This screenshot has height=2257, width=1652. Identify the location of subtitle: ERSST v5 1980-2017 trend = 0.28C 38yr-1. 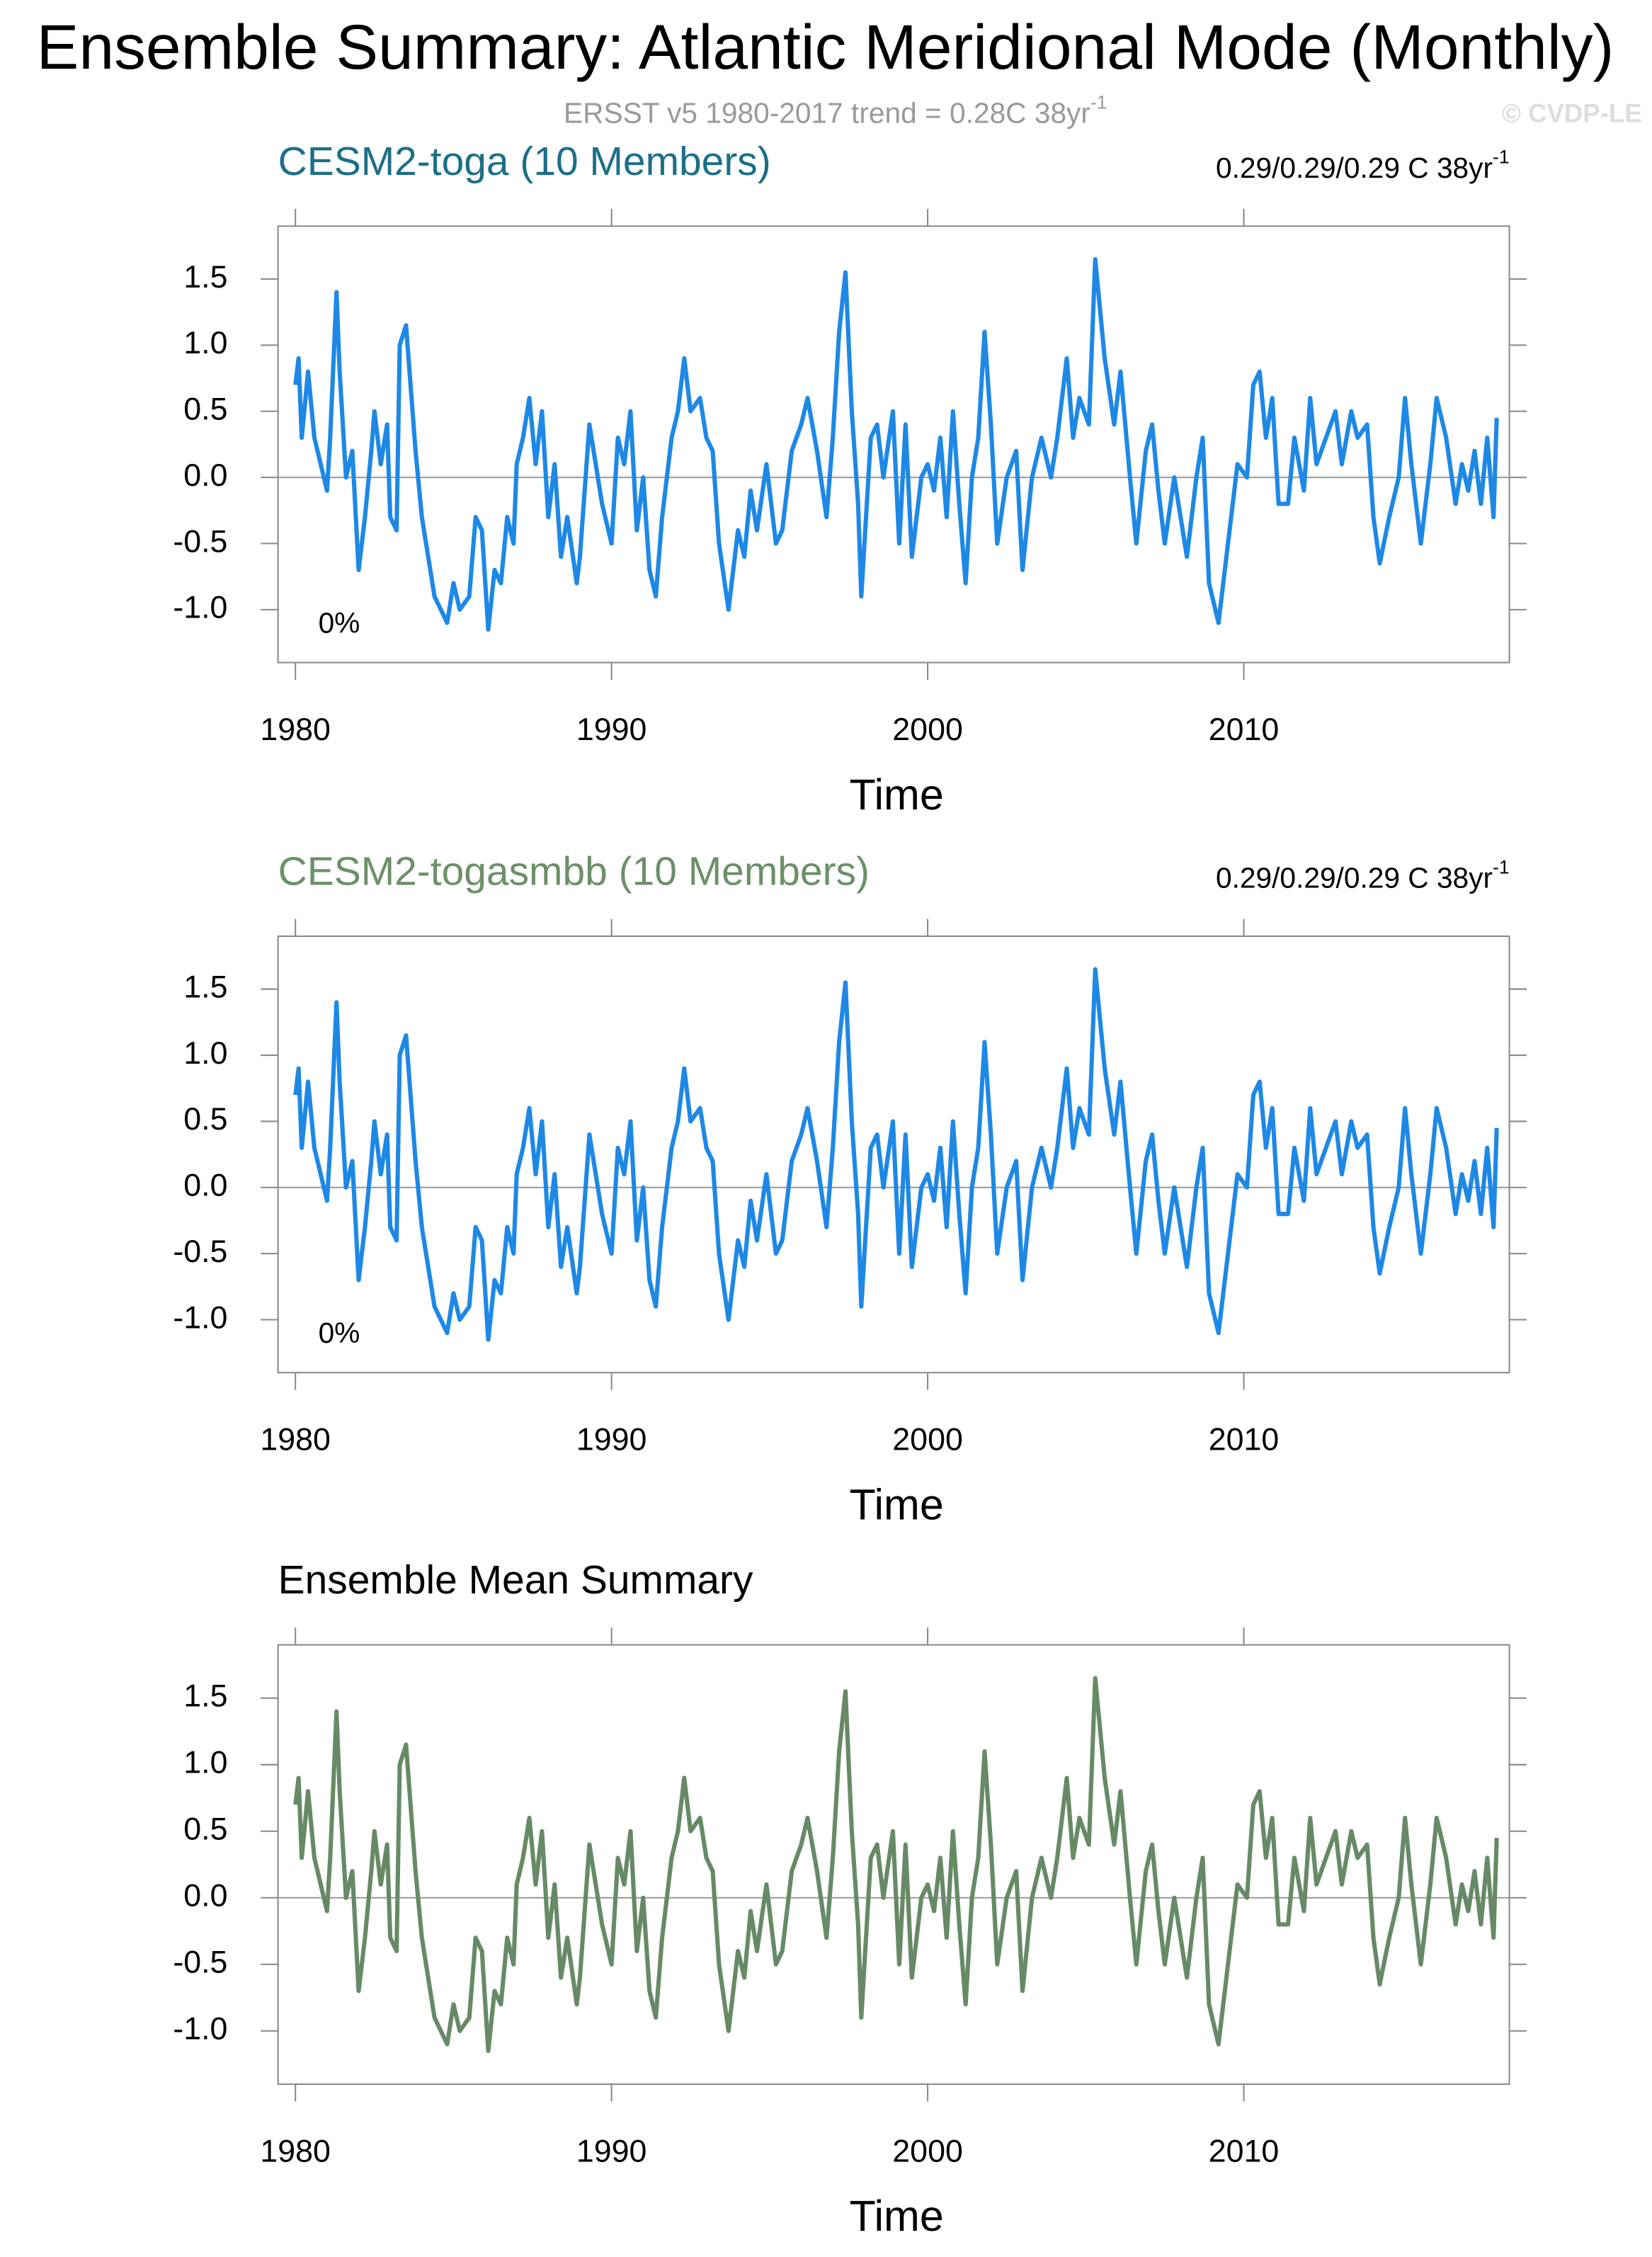
(835, 110).